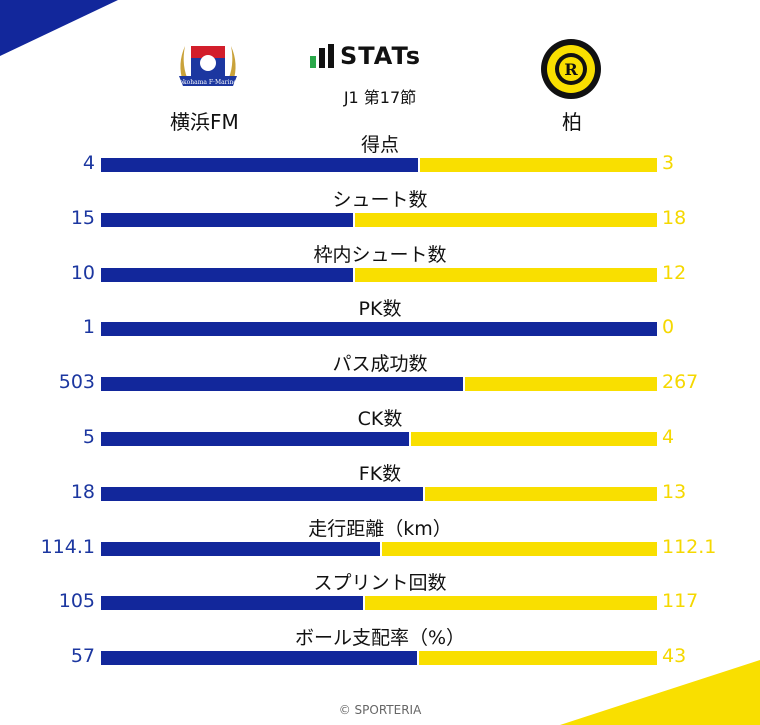 The height and width of the screenshot is (725, 760). Describe the element at coordinates (660, 692) in the screenshot. I see `bottom-right-yellow-stripe` at that location.